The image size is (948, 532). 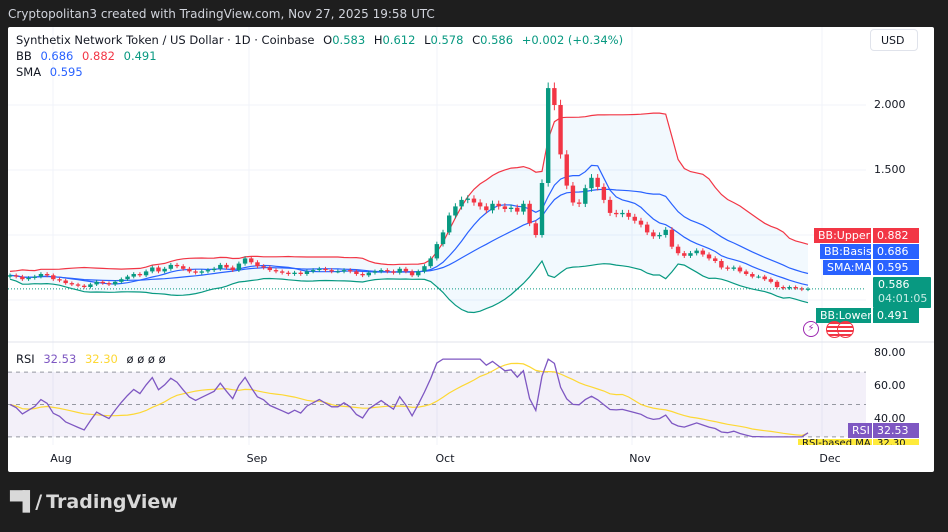 What do you see at coordinates (101, 359) in the screenshot?
I see `rsi-ma-value: 32.30` at bounding box center [101, 359].